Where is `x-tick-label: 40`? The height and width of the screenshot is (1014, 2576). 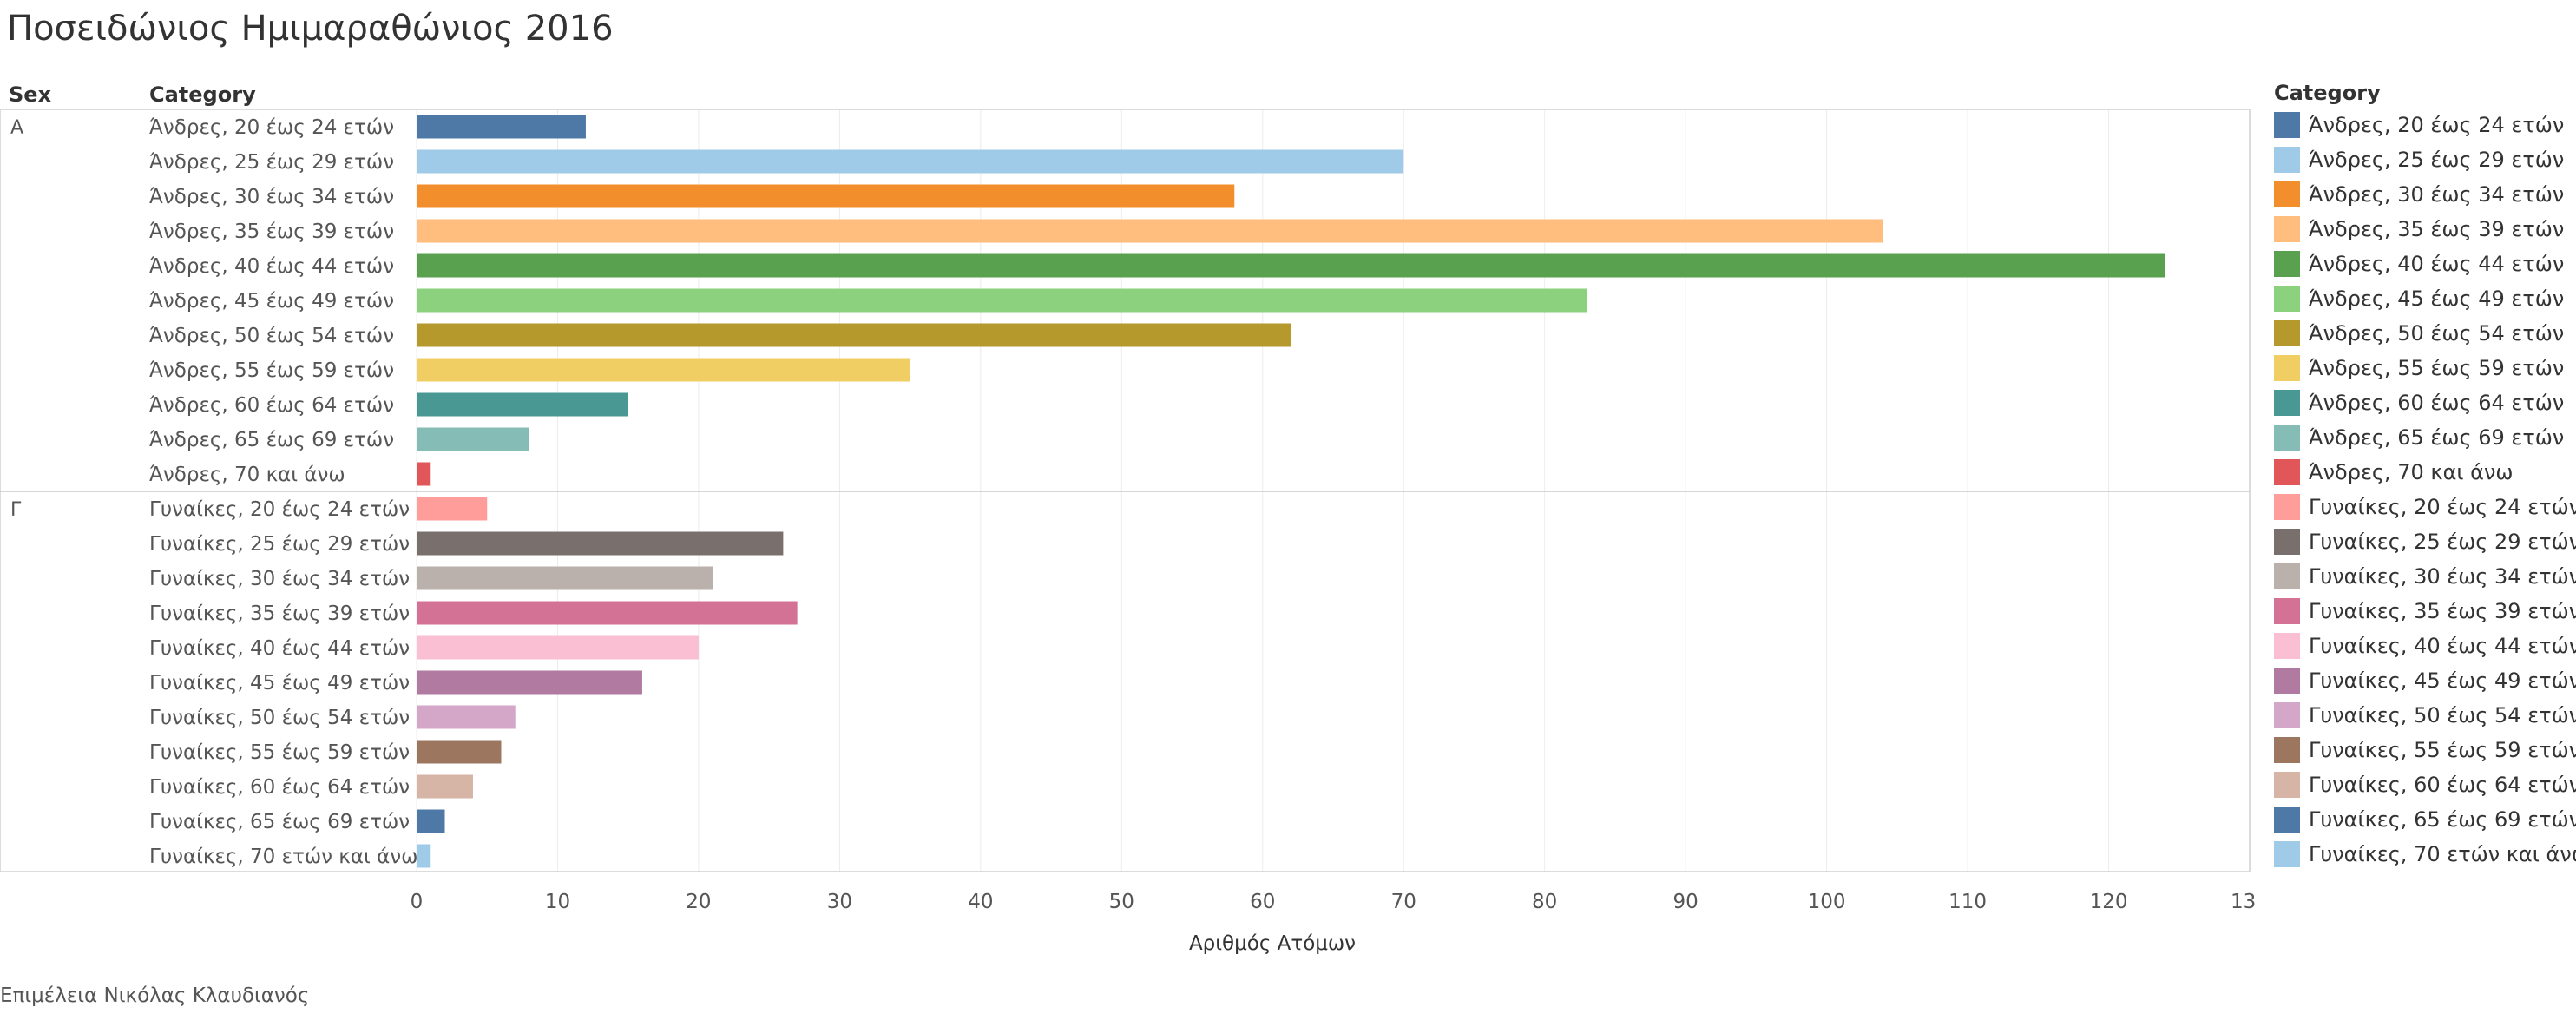
x-tick-label: 40 is located at coordinates (981, 902).